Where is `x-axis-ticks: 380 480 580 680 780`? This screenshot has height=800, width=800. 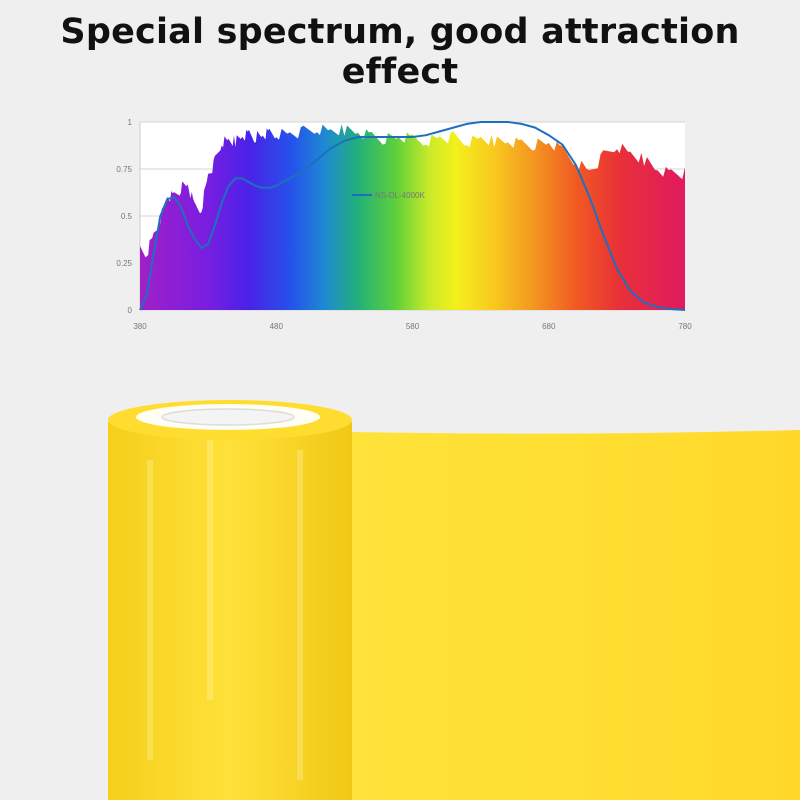 x-axis-ticks: 380 480 580 680 780 is located at coordinates (412, 326).